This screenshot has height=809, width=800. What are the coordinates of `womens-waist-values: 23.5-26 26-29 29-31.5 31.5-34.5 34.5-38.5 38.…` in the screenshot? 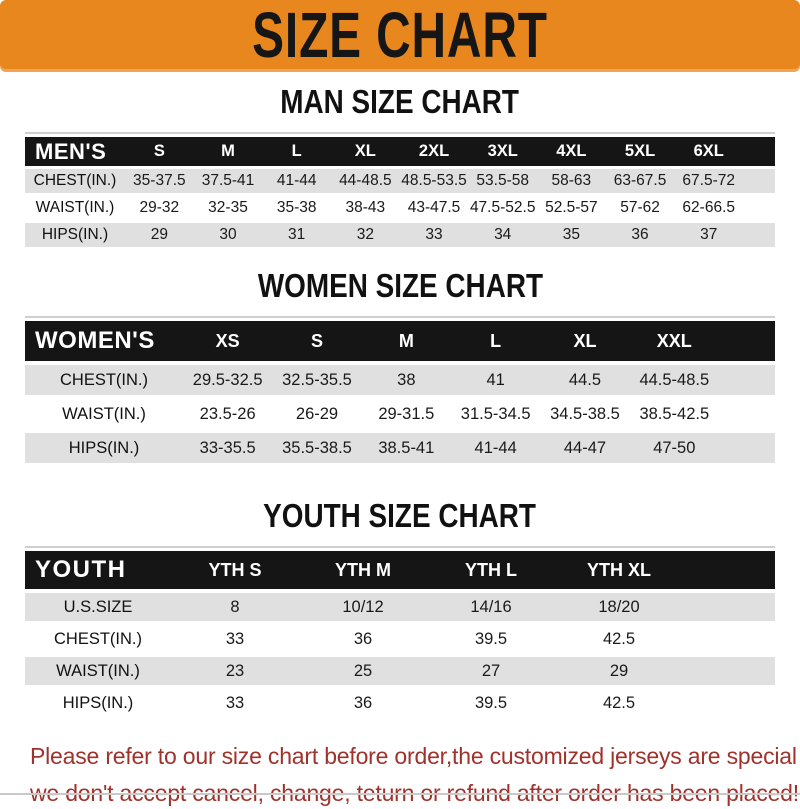 It's located at (479, 414).